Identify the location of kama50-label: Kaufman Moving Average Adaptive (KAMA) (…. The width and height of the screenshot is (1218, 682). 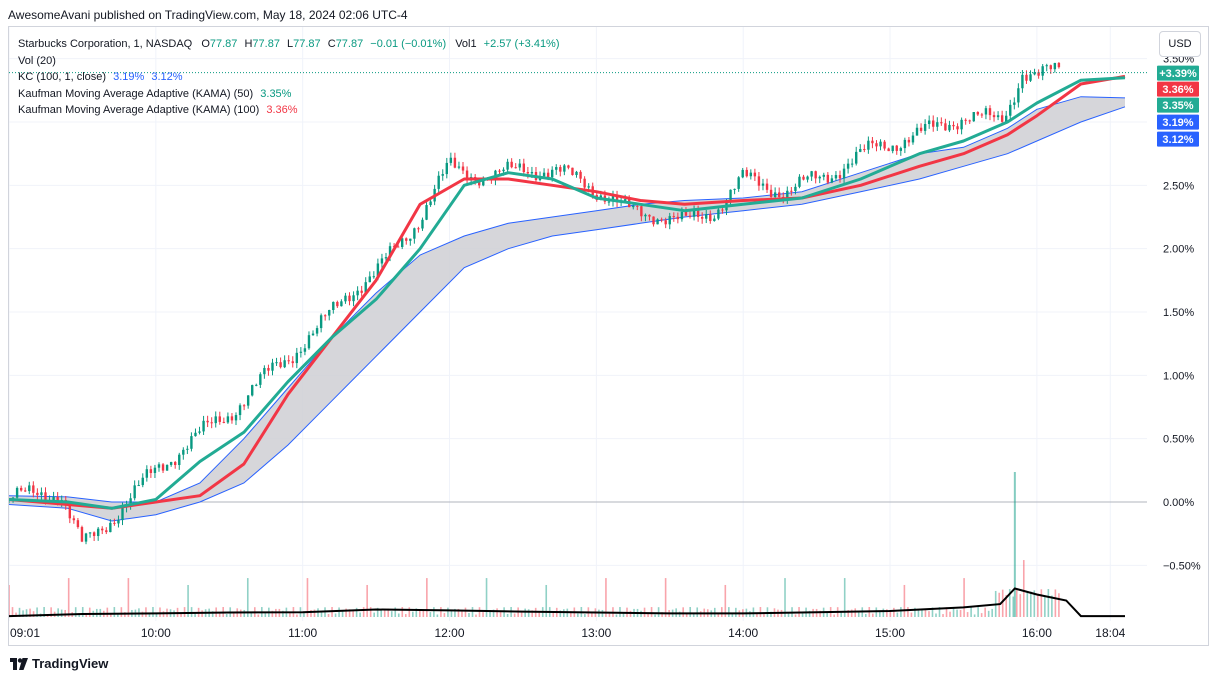
(136, 93).